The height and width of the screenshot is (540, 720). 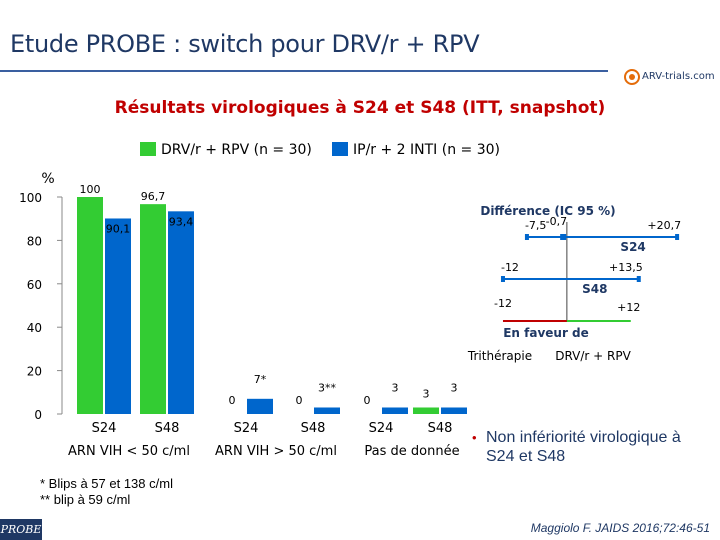 I want to click on y-tick-label: 40, so click(x=34, y=328).